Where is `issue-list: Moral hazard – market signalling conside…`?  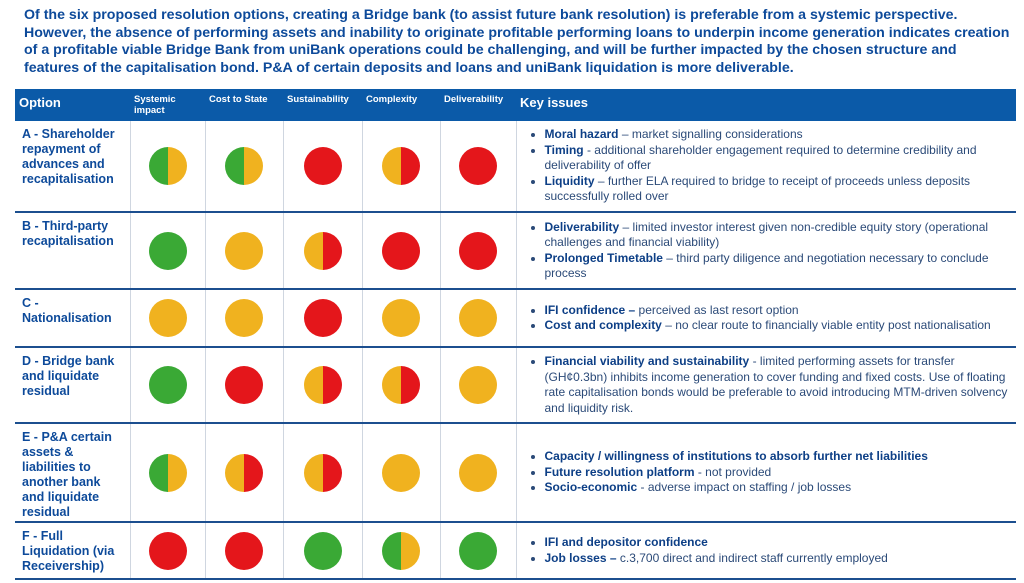
issue-list: Moral hazard – market signalling conside… is located at coordinates (767, 166).